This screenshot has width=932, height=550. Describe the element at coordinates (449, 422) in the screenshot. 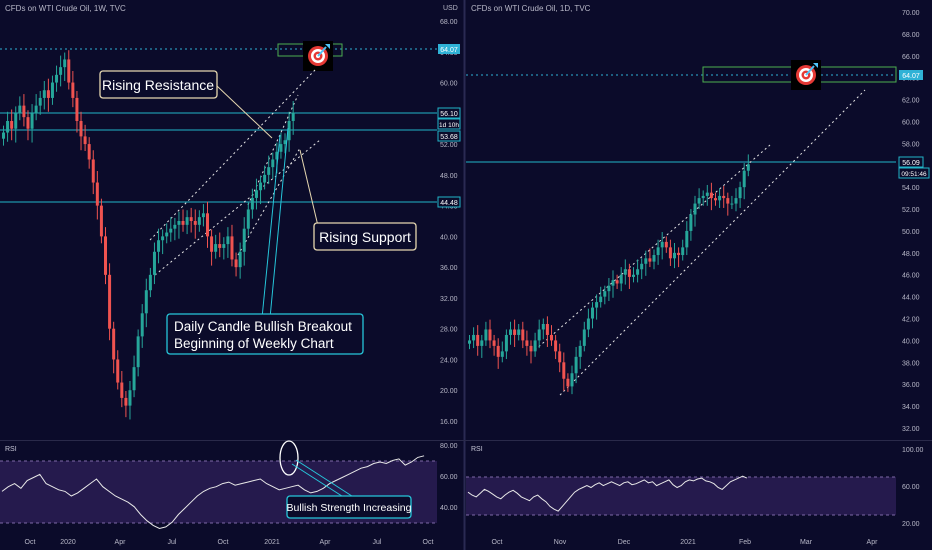

I see `left-price-tick: 16.00` at that location.